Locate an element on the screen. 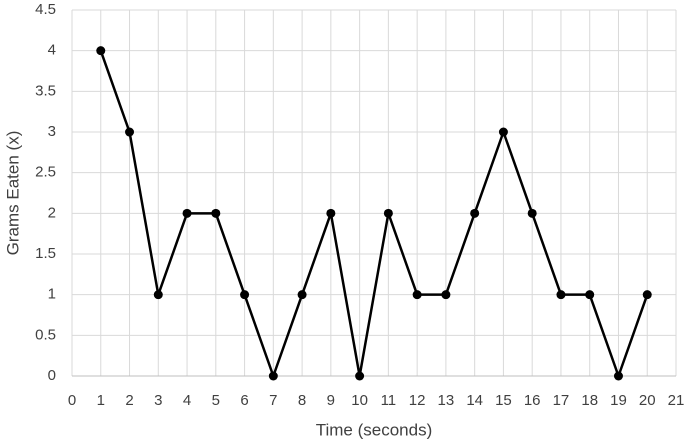  x-tick-label: 12 is located at coordinates (417, 400).